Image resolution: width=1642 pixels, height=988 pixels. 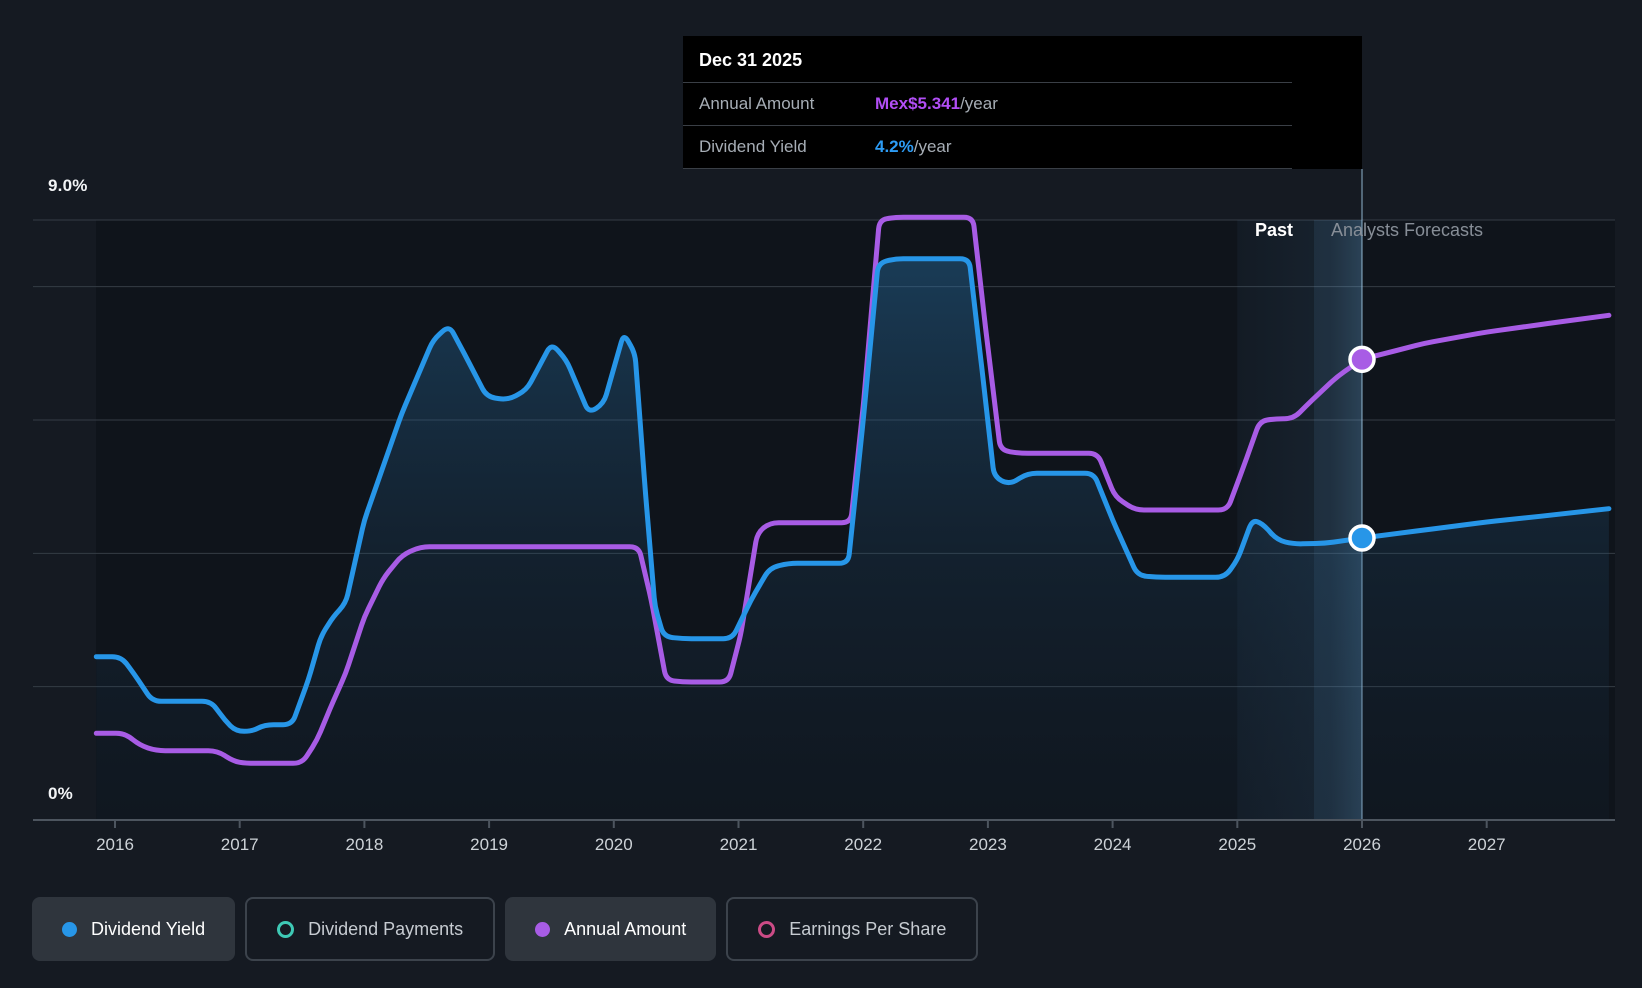 What do you see at coordinates (753, 146) in the screenshot?
I see `tooltip-label: Dividend Yield` at bounding box center [753, 146].